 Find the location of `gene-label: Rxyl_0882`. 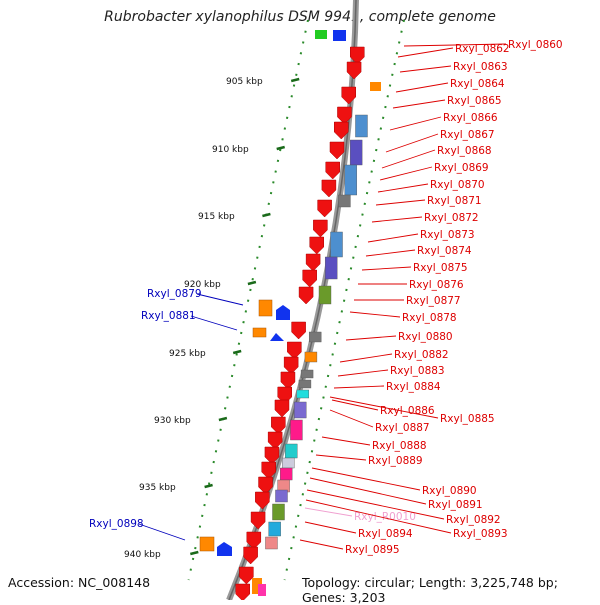

gene-label: Rxyl_0882 is located at coordinates (421, 355).